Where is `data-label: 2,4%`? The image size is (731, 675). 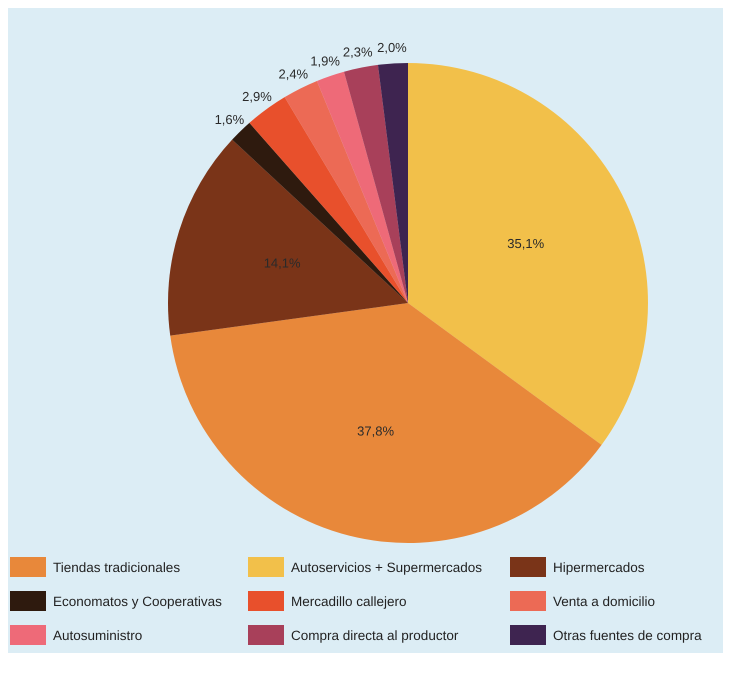 data-label: 2,4% is located at coordinates (293, 74).